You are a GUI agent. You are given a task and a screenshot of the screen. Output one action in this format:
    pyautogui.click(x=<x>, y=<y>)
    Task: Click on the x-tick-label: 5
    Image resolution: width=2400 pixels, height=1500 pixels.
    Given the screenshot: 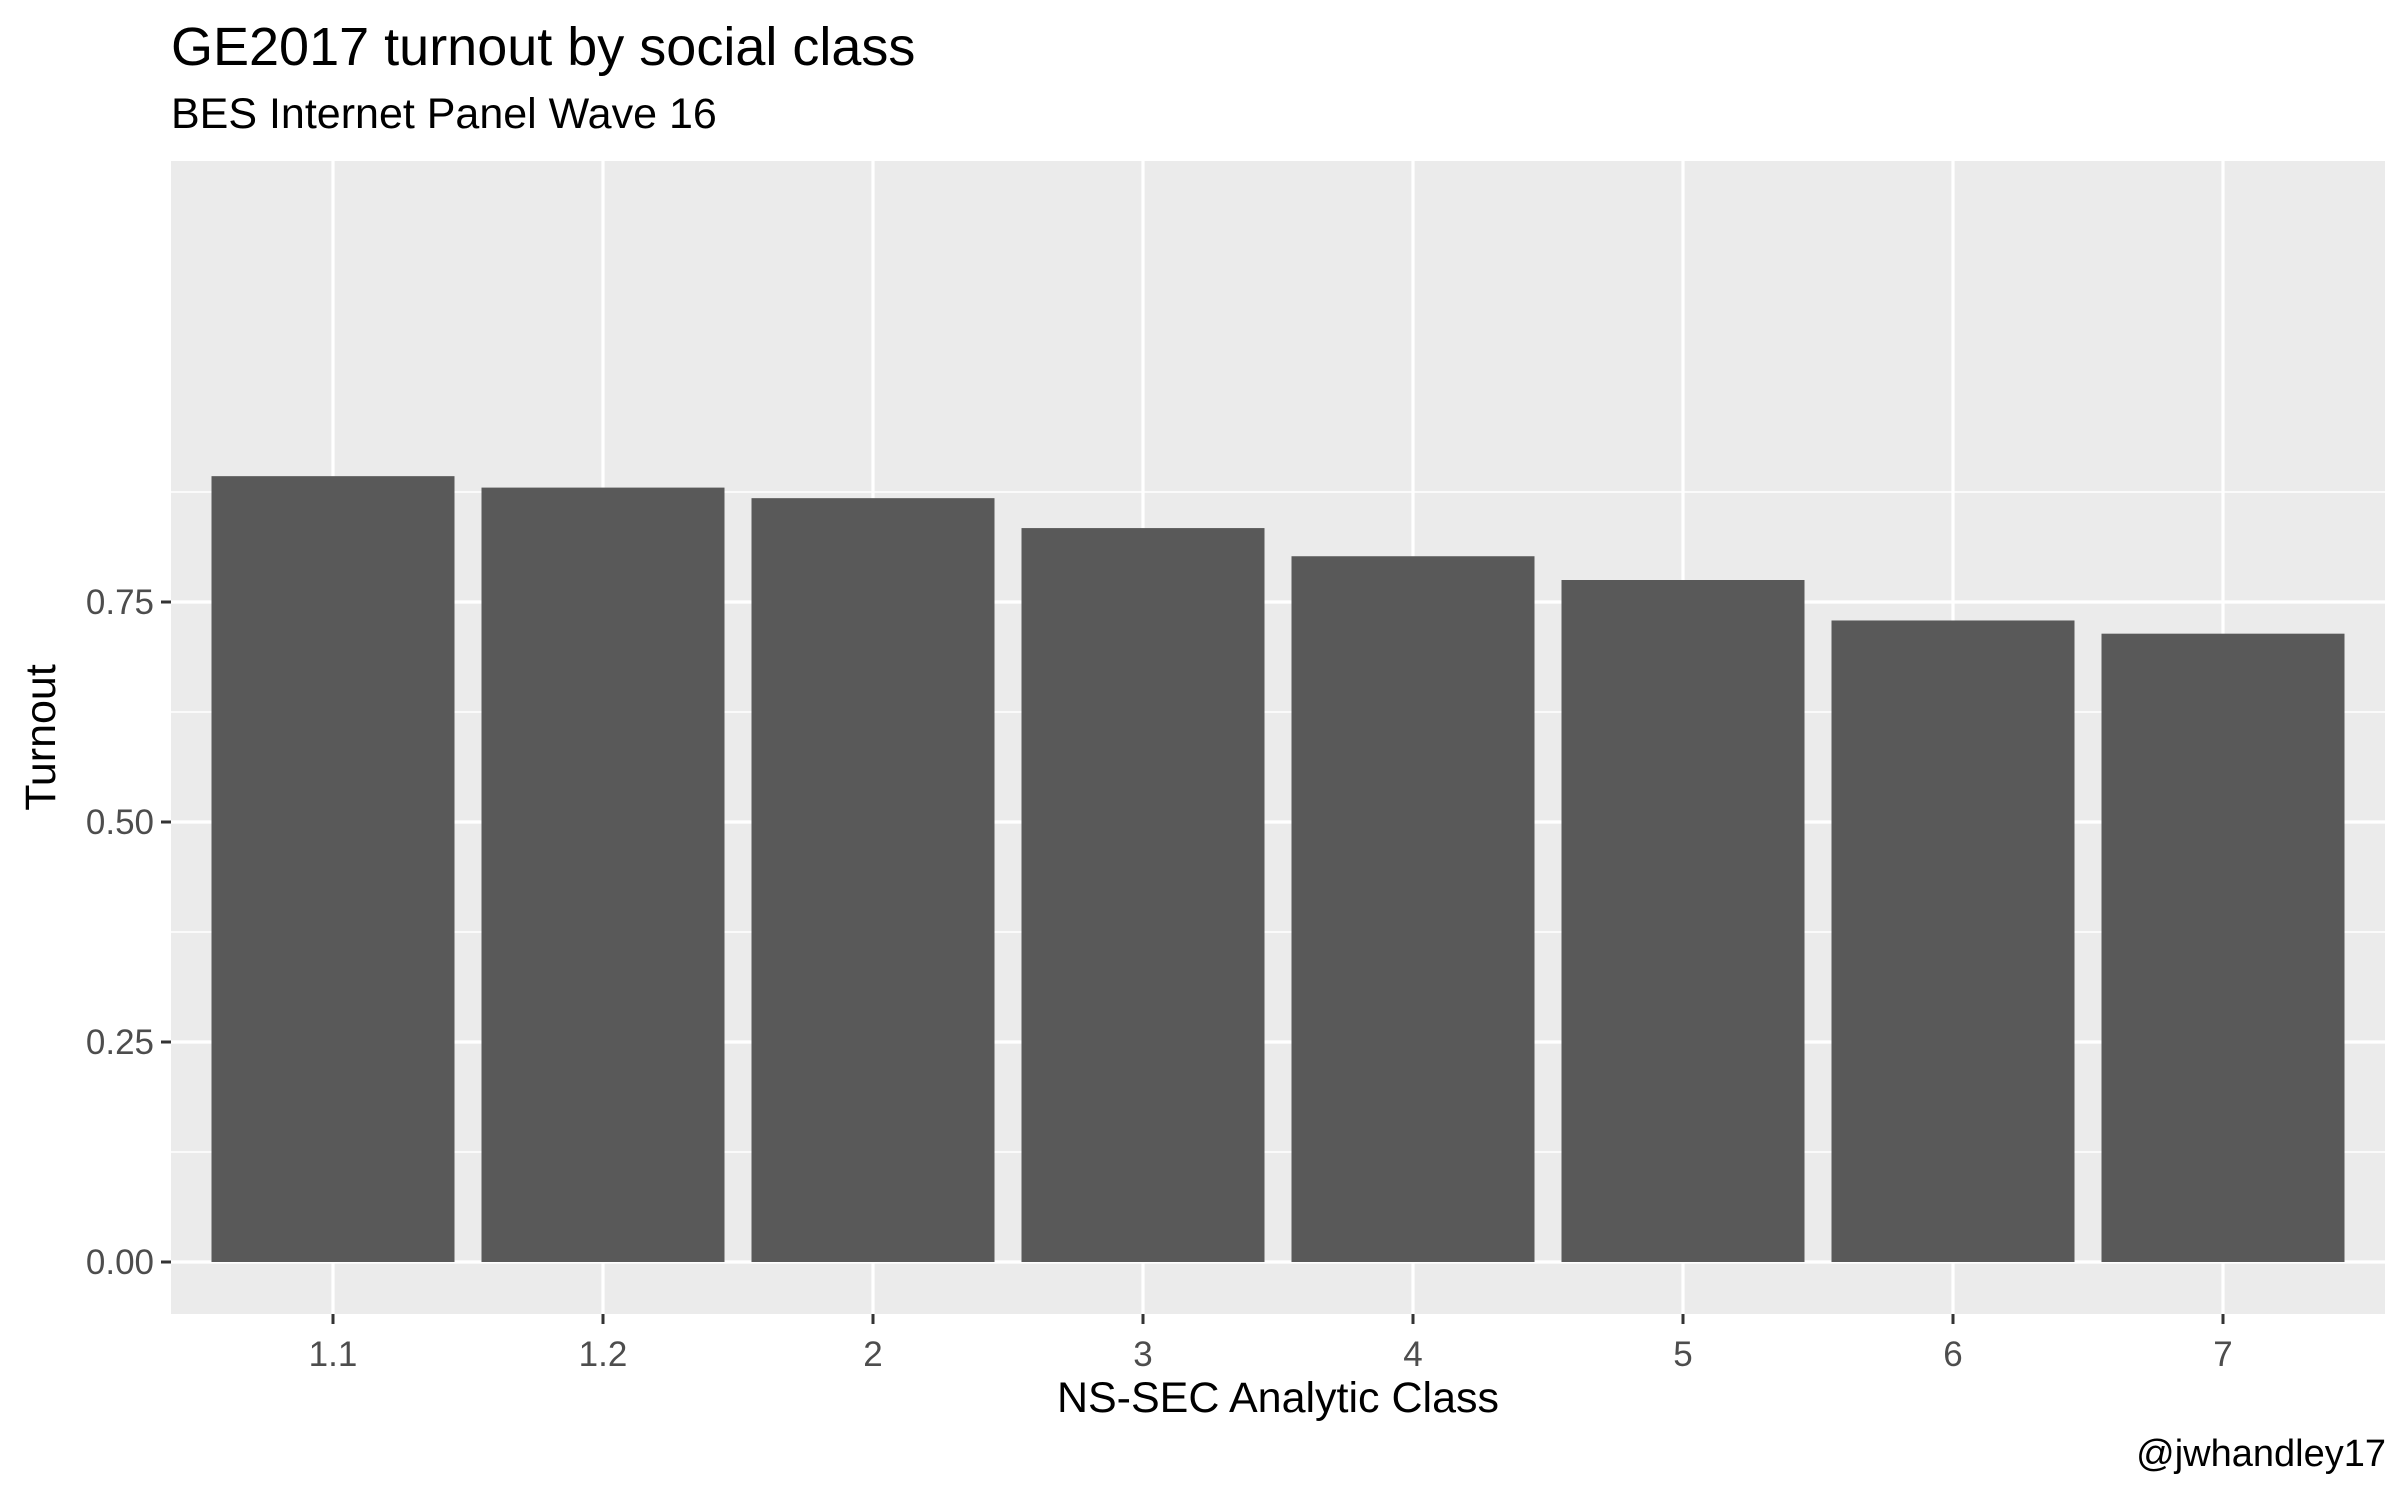 What is the action you would take?
    pyautogui.click(x=1682, y=1354)
    